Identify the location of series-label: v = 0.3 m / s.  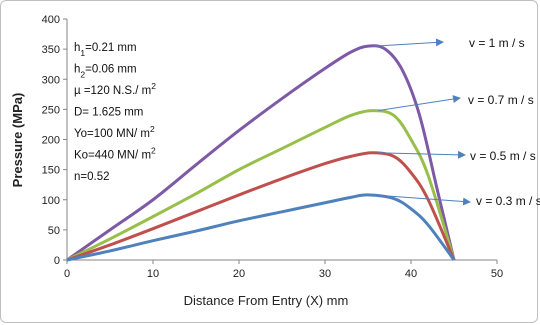
(508, 201).